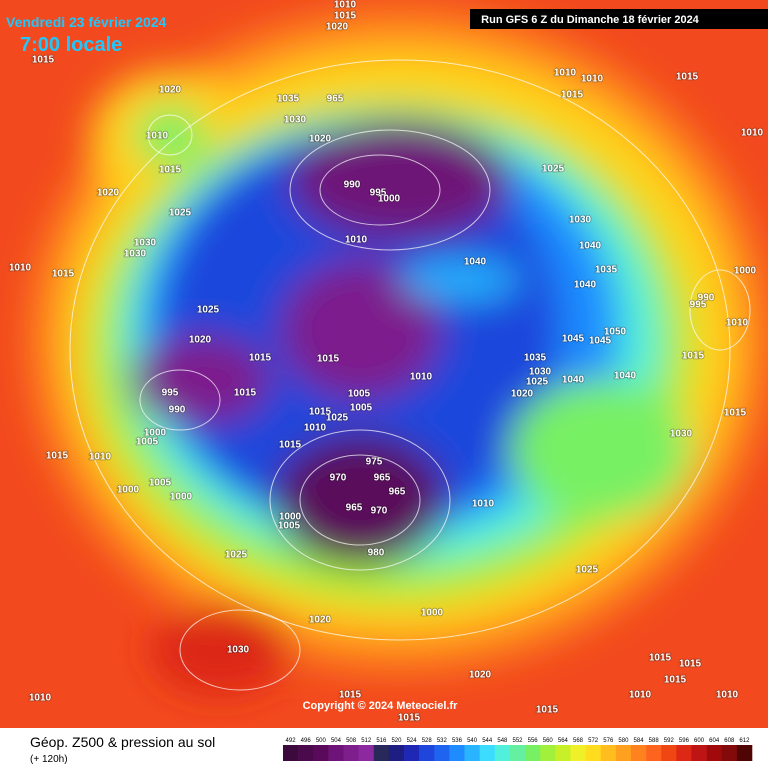 This screenshot has width=768, height=768. What do you see at coordinates (669, 741) in the screenshot?
I see `colorbar-label: 592` at bounding box center [669, 741].